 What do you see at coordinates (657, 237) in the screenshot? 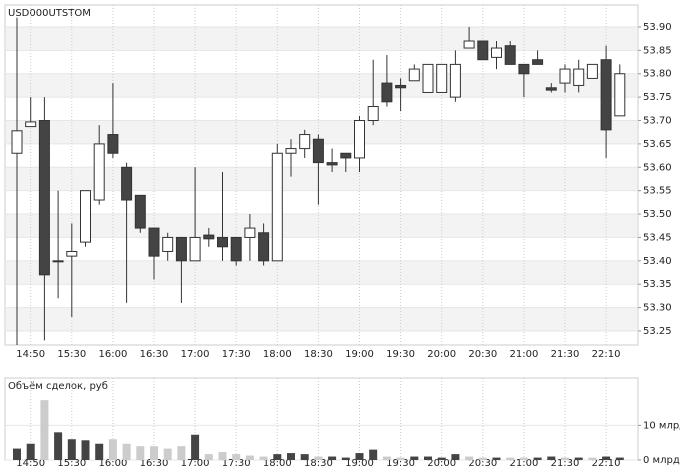
I see `y-tick-label: 53.45` at bounding box center [657, 237].